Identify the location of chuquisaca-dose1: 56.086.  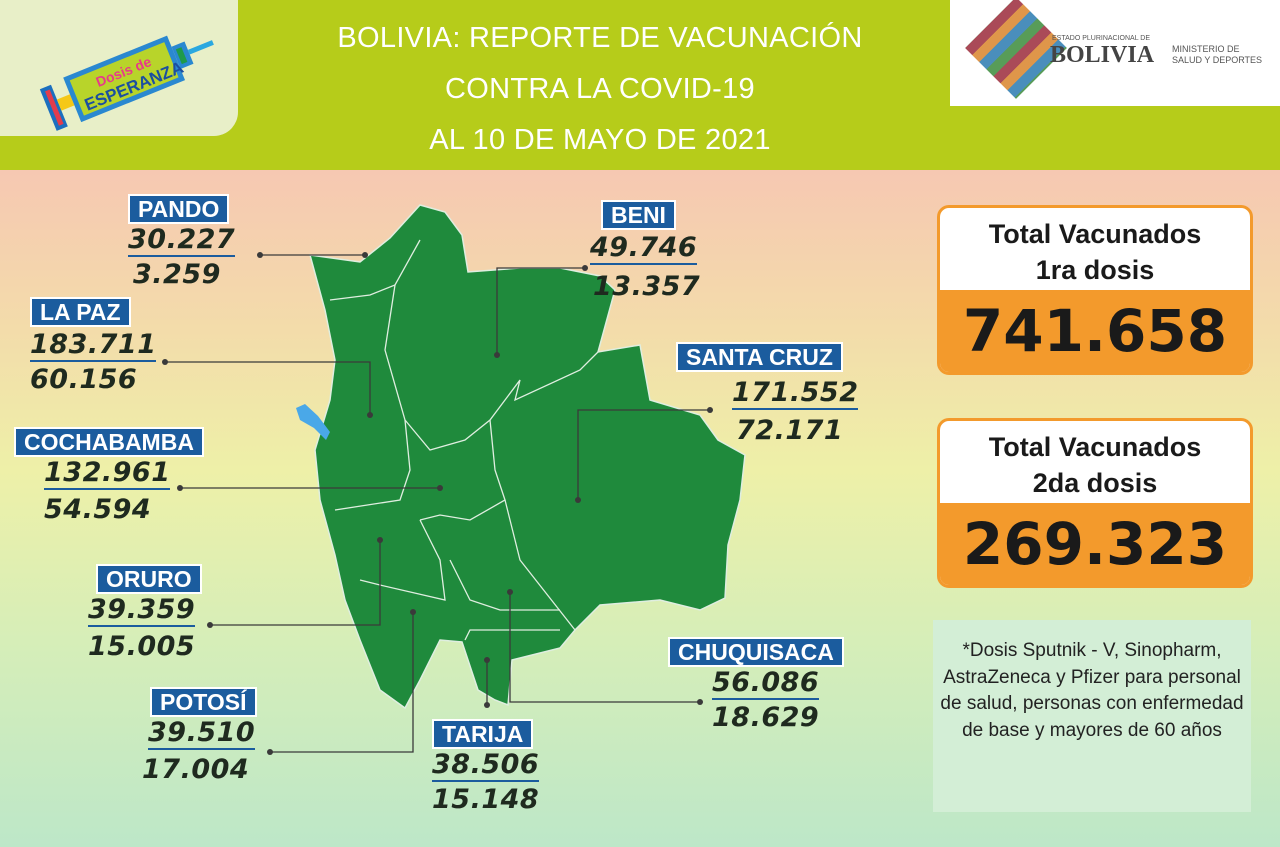
(766, 683).